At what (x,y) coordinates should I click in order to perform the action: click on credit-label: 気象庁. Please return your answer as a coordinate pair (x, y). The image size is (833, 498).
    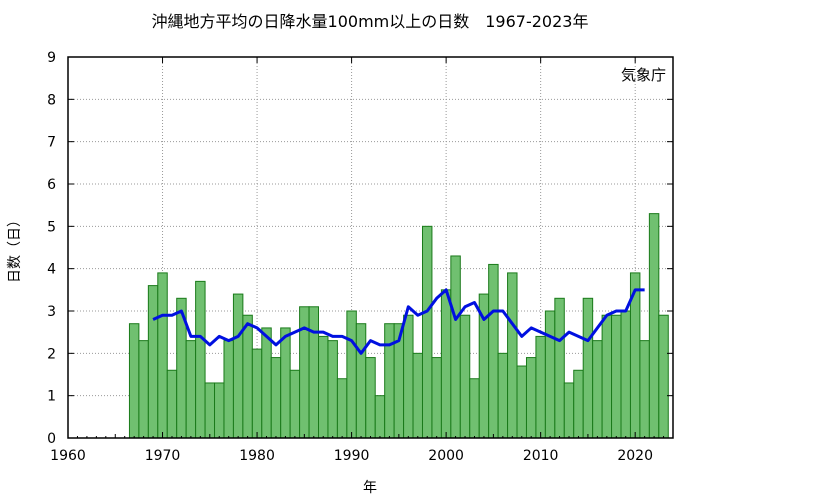
    Looking at the image, I should click on (643, 75).